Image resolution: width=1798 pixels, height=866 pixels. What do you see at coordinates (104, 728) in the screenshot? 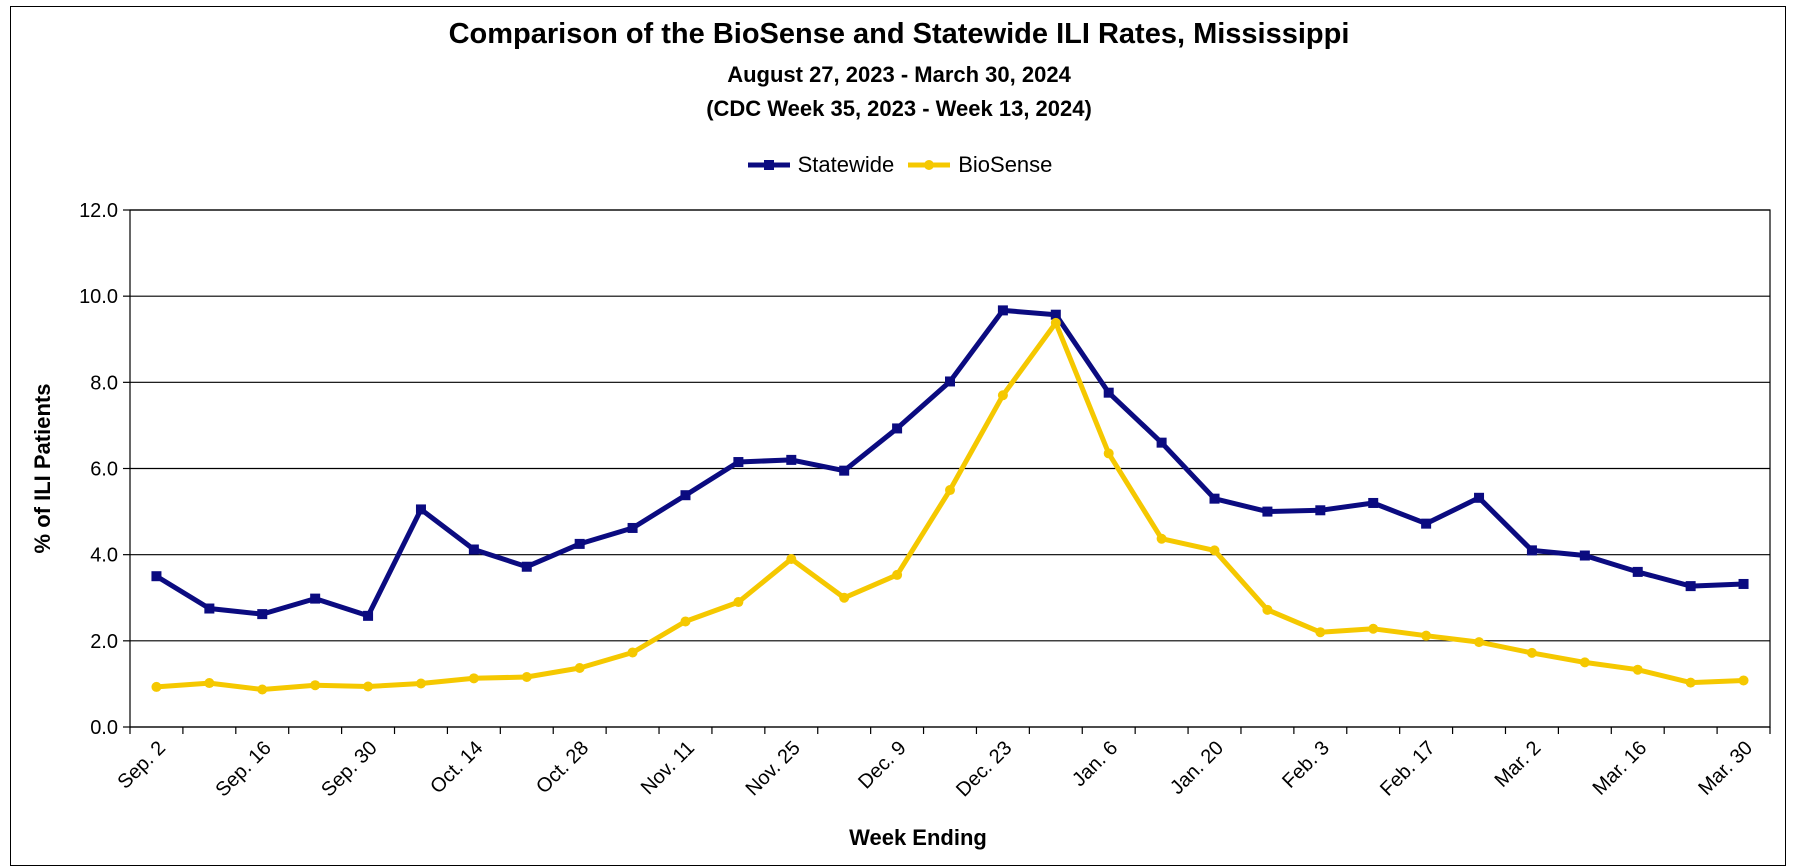
I see `y-tick-label: 0.0` at bounding box center [104, 728].